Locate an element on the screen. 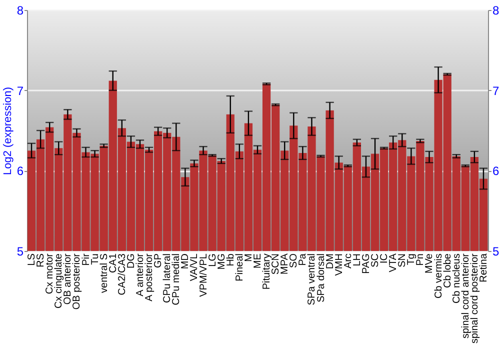  x-tick-label: SO is located at coordinates (294, 260).